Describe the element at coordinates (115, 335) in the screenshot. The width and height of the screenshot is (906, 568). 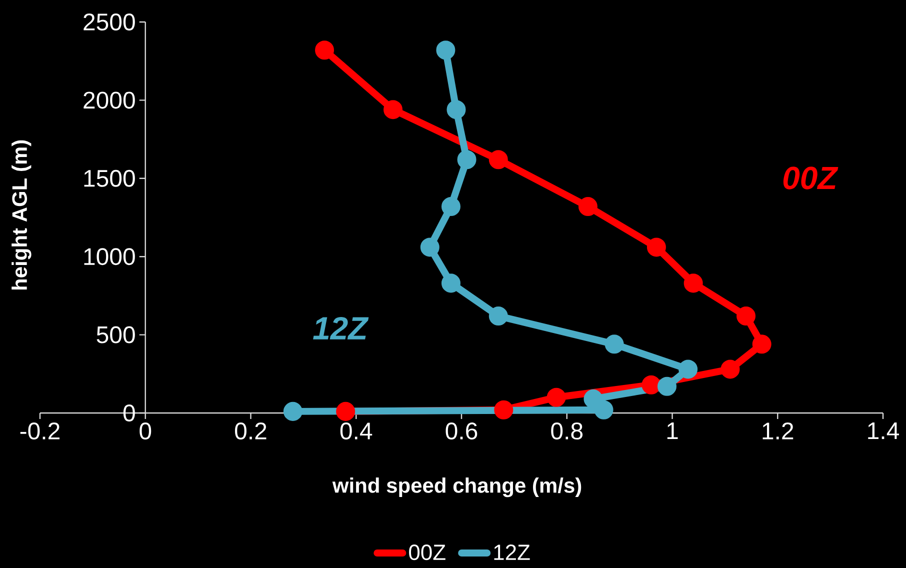
I see `y-tick-label: 500` at that location.